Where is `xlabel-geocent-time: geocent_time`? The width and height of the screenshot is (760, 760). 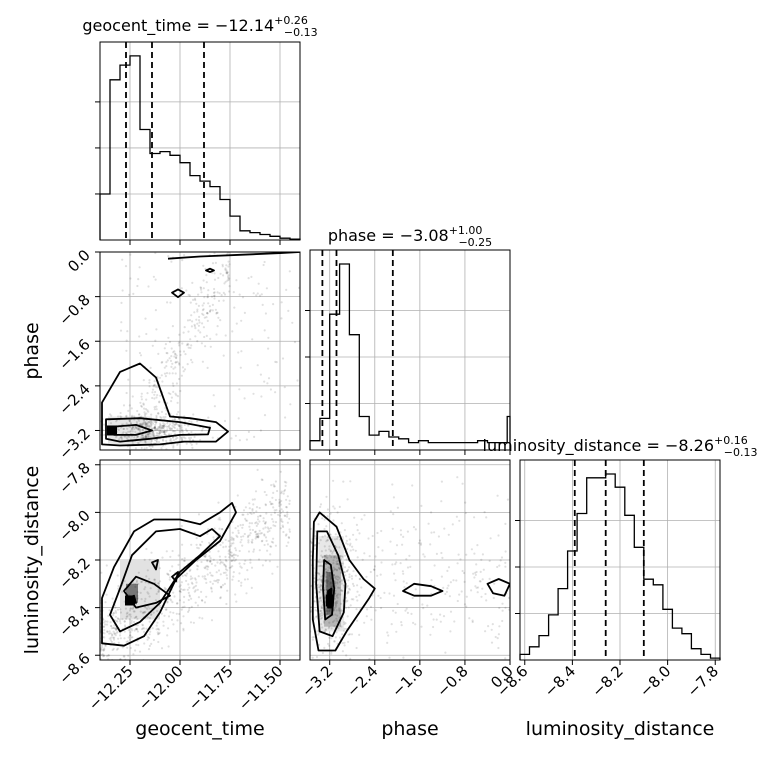 xlabel-geocent-time: geocent_time is located at coordinates (199, 729).